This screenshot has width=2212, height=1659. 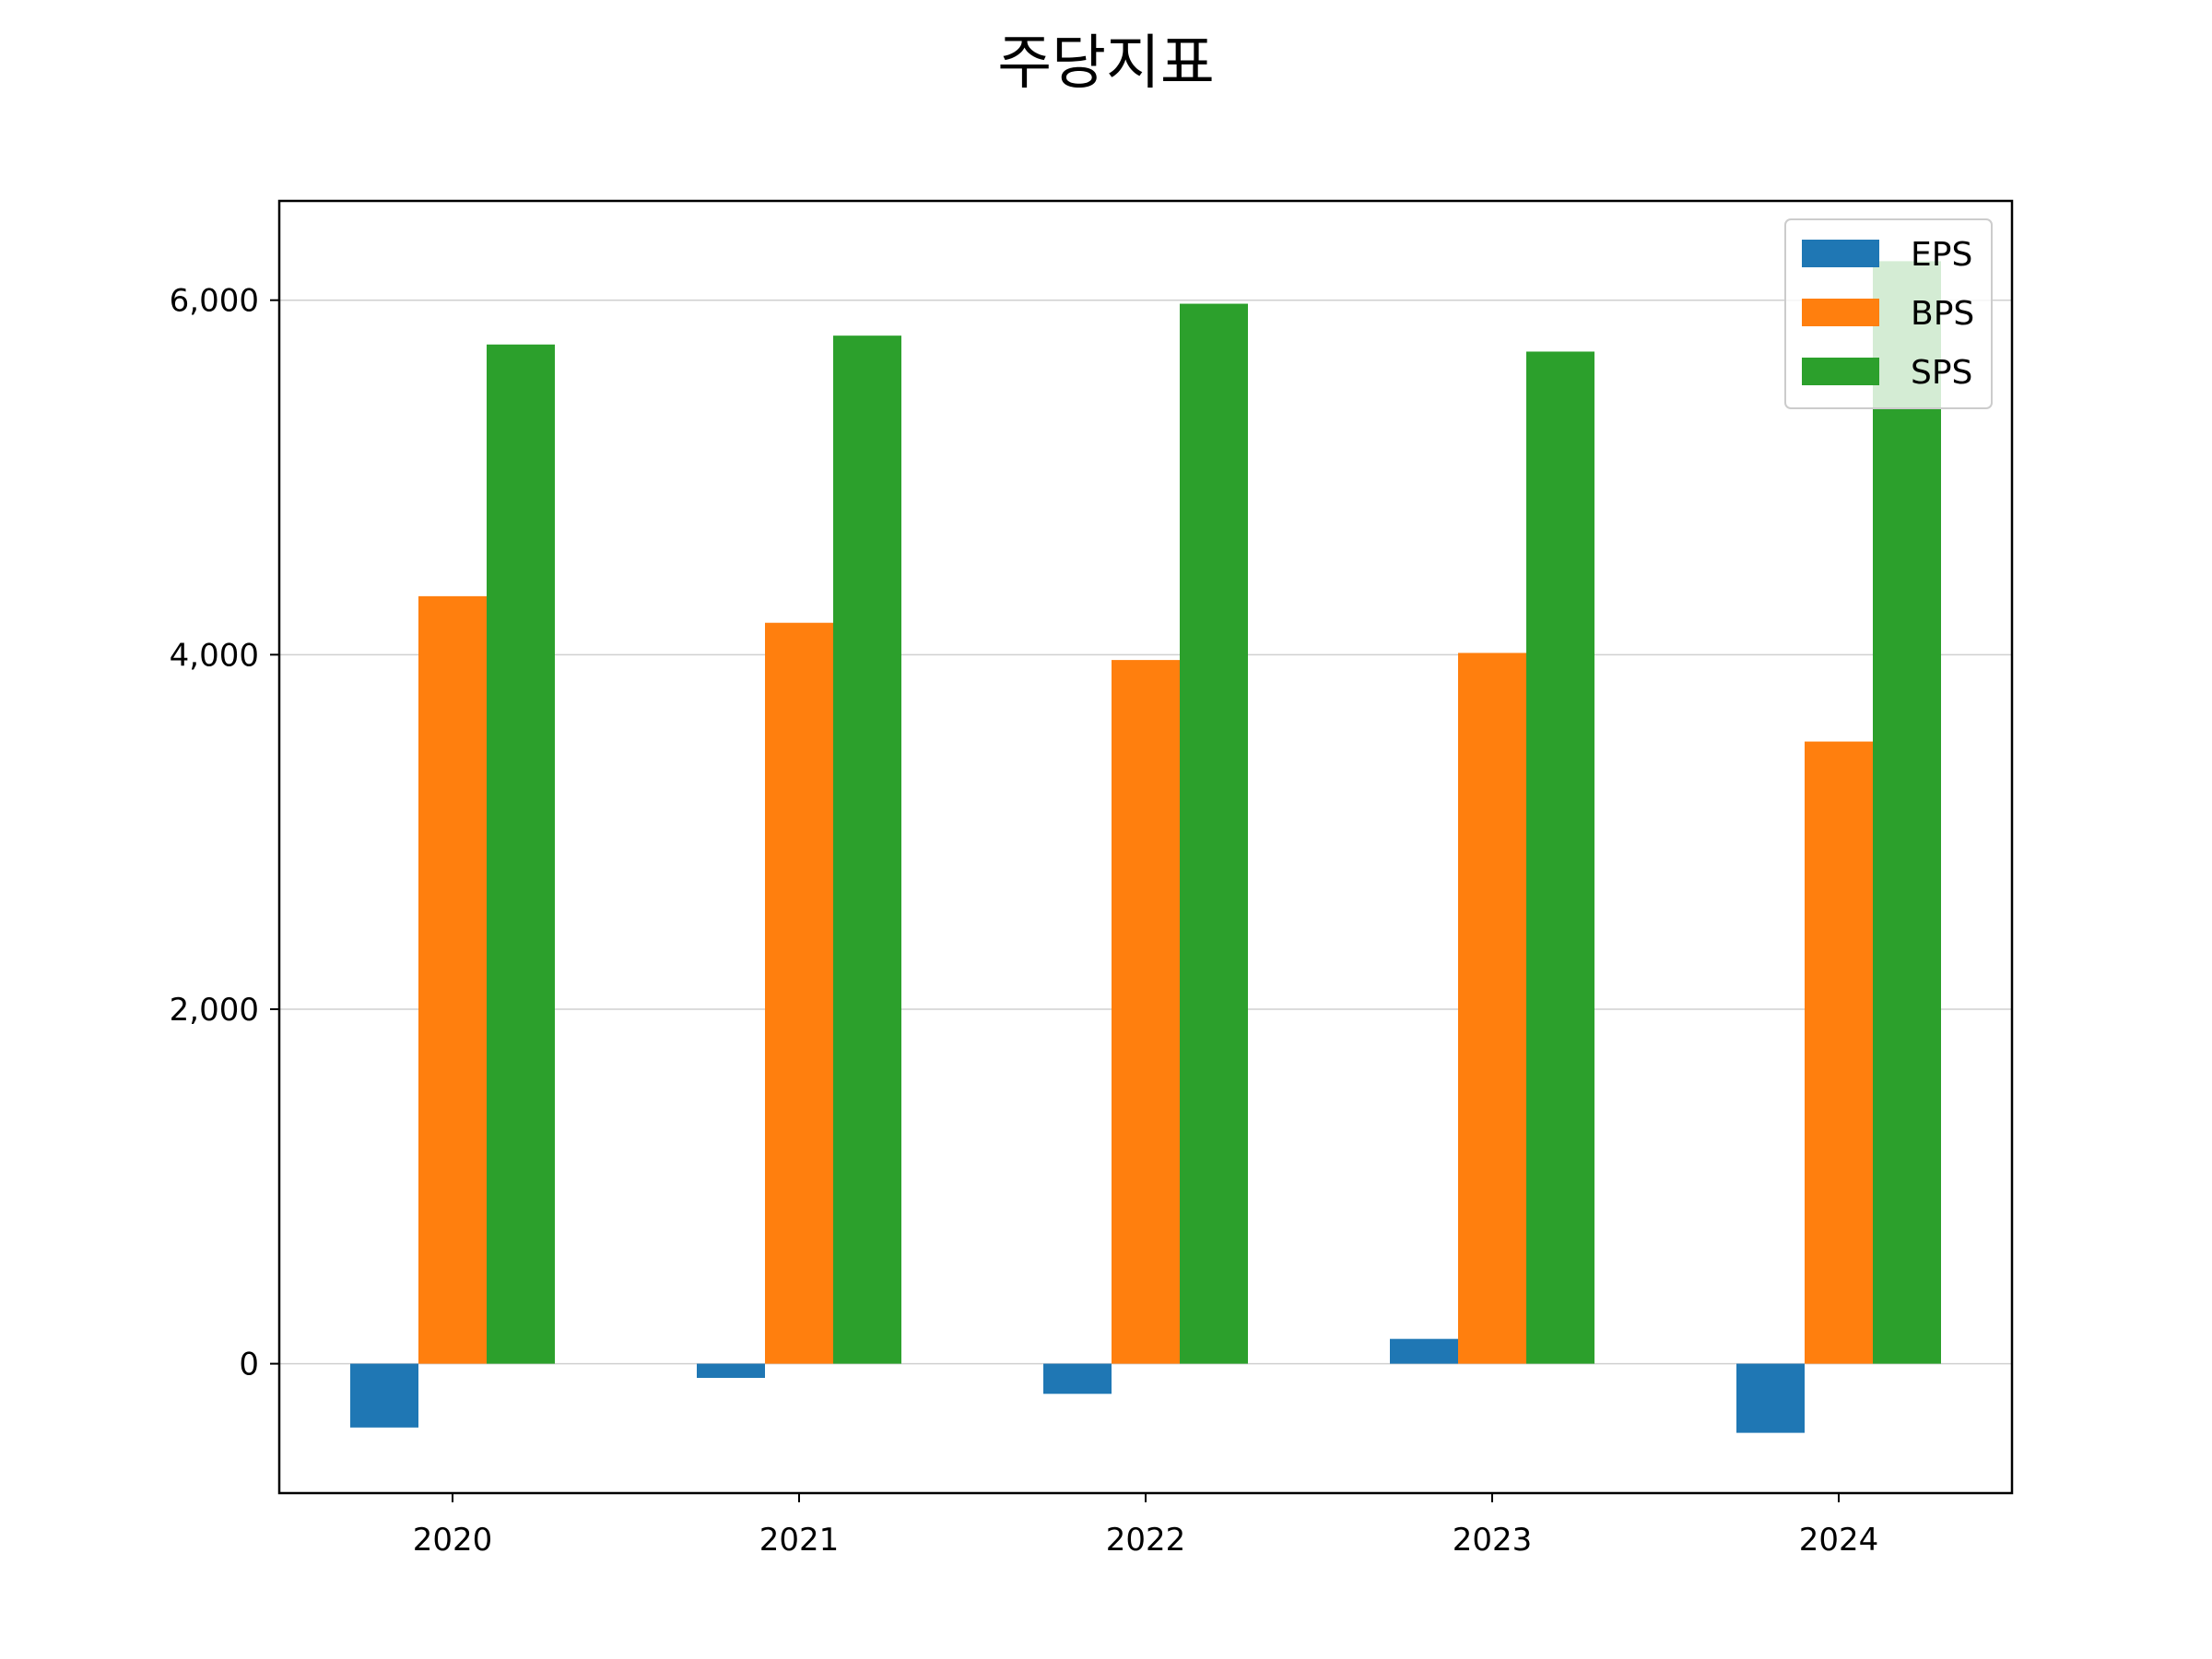 I want to click on bar-sps-2023, so click(x=1560, y=857).